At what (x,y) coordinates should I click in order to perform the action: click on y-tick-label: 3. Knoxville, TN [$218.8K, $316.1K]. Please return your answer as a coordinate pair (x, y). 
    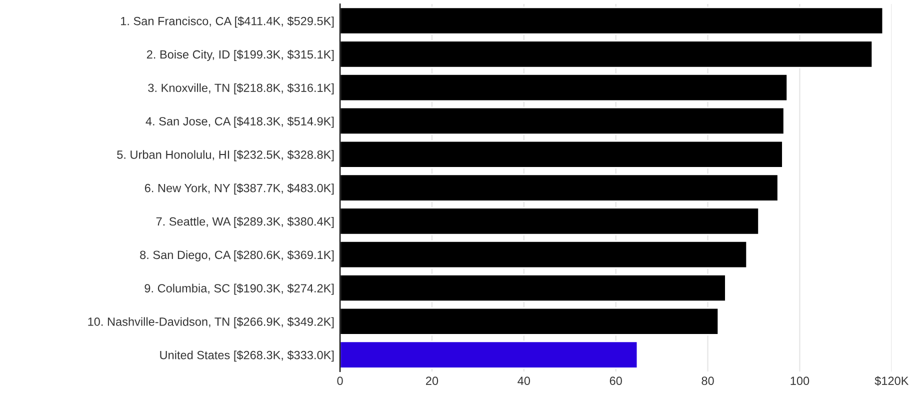
    Looking at the image, I should click on (241, 88).